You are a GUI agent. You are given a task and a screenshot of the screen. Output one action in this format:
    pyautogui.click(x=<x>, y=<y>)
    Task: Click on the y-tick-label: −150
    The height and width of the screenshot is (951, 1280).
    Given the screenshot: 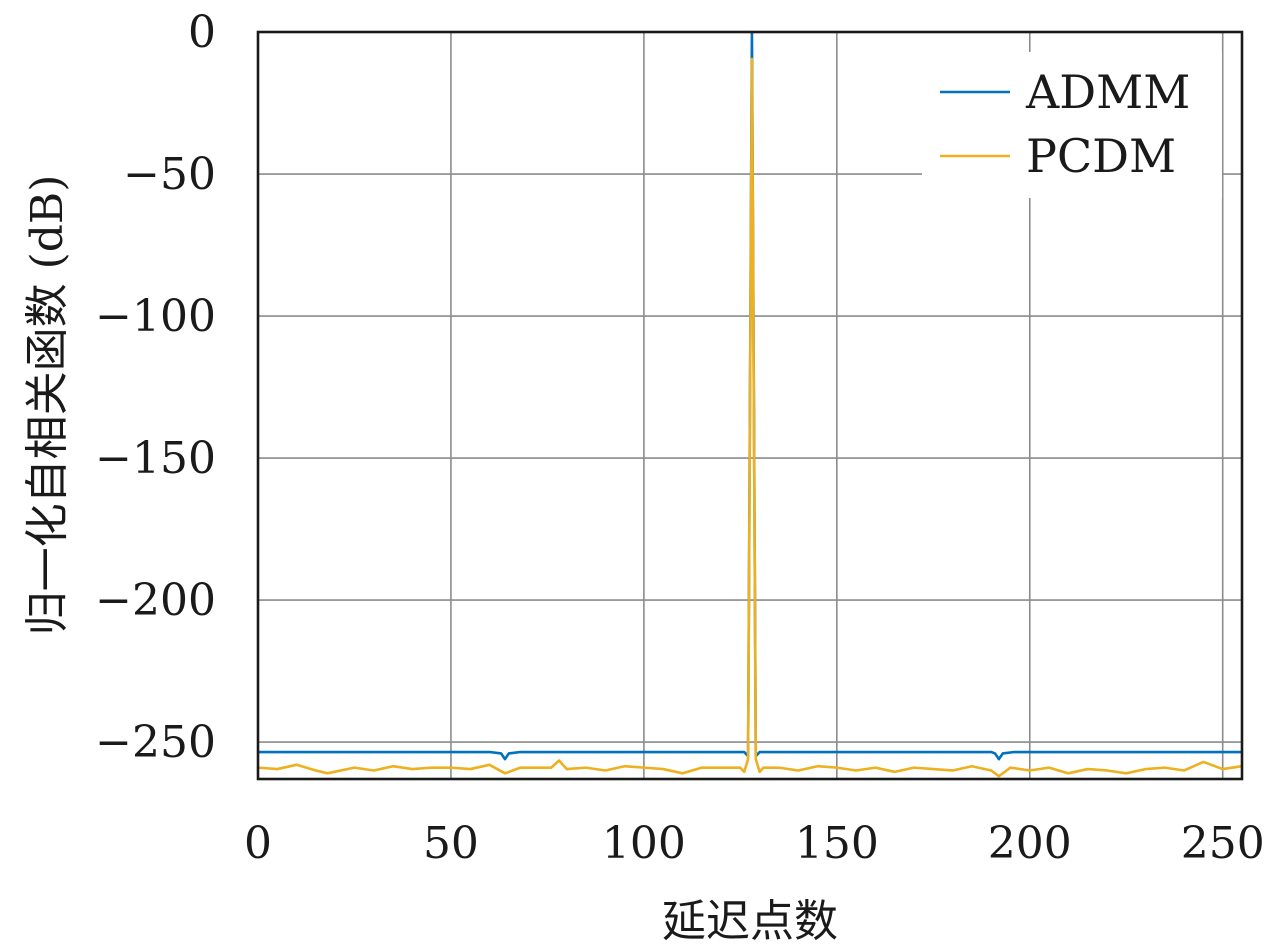 What is the action you would take?
    pyautogui.click(x=155, y=458)
    